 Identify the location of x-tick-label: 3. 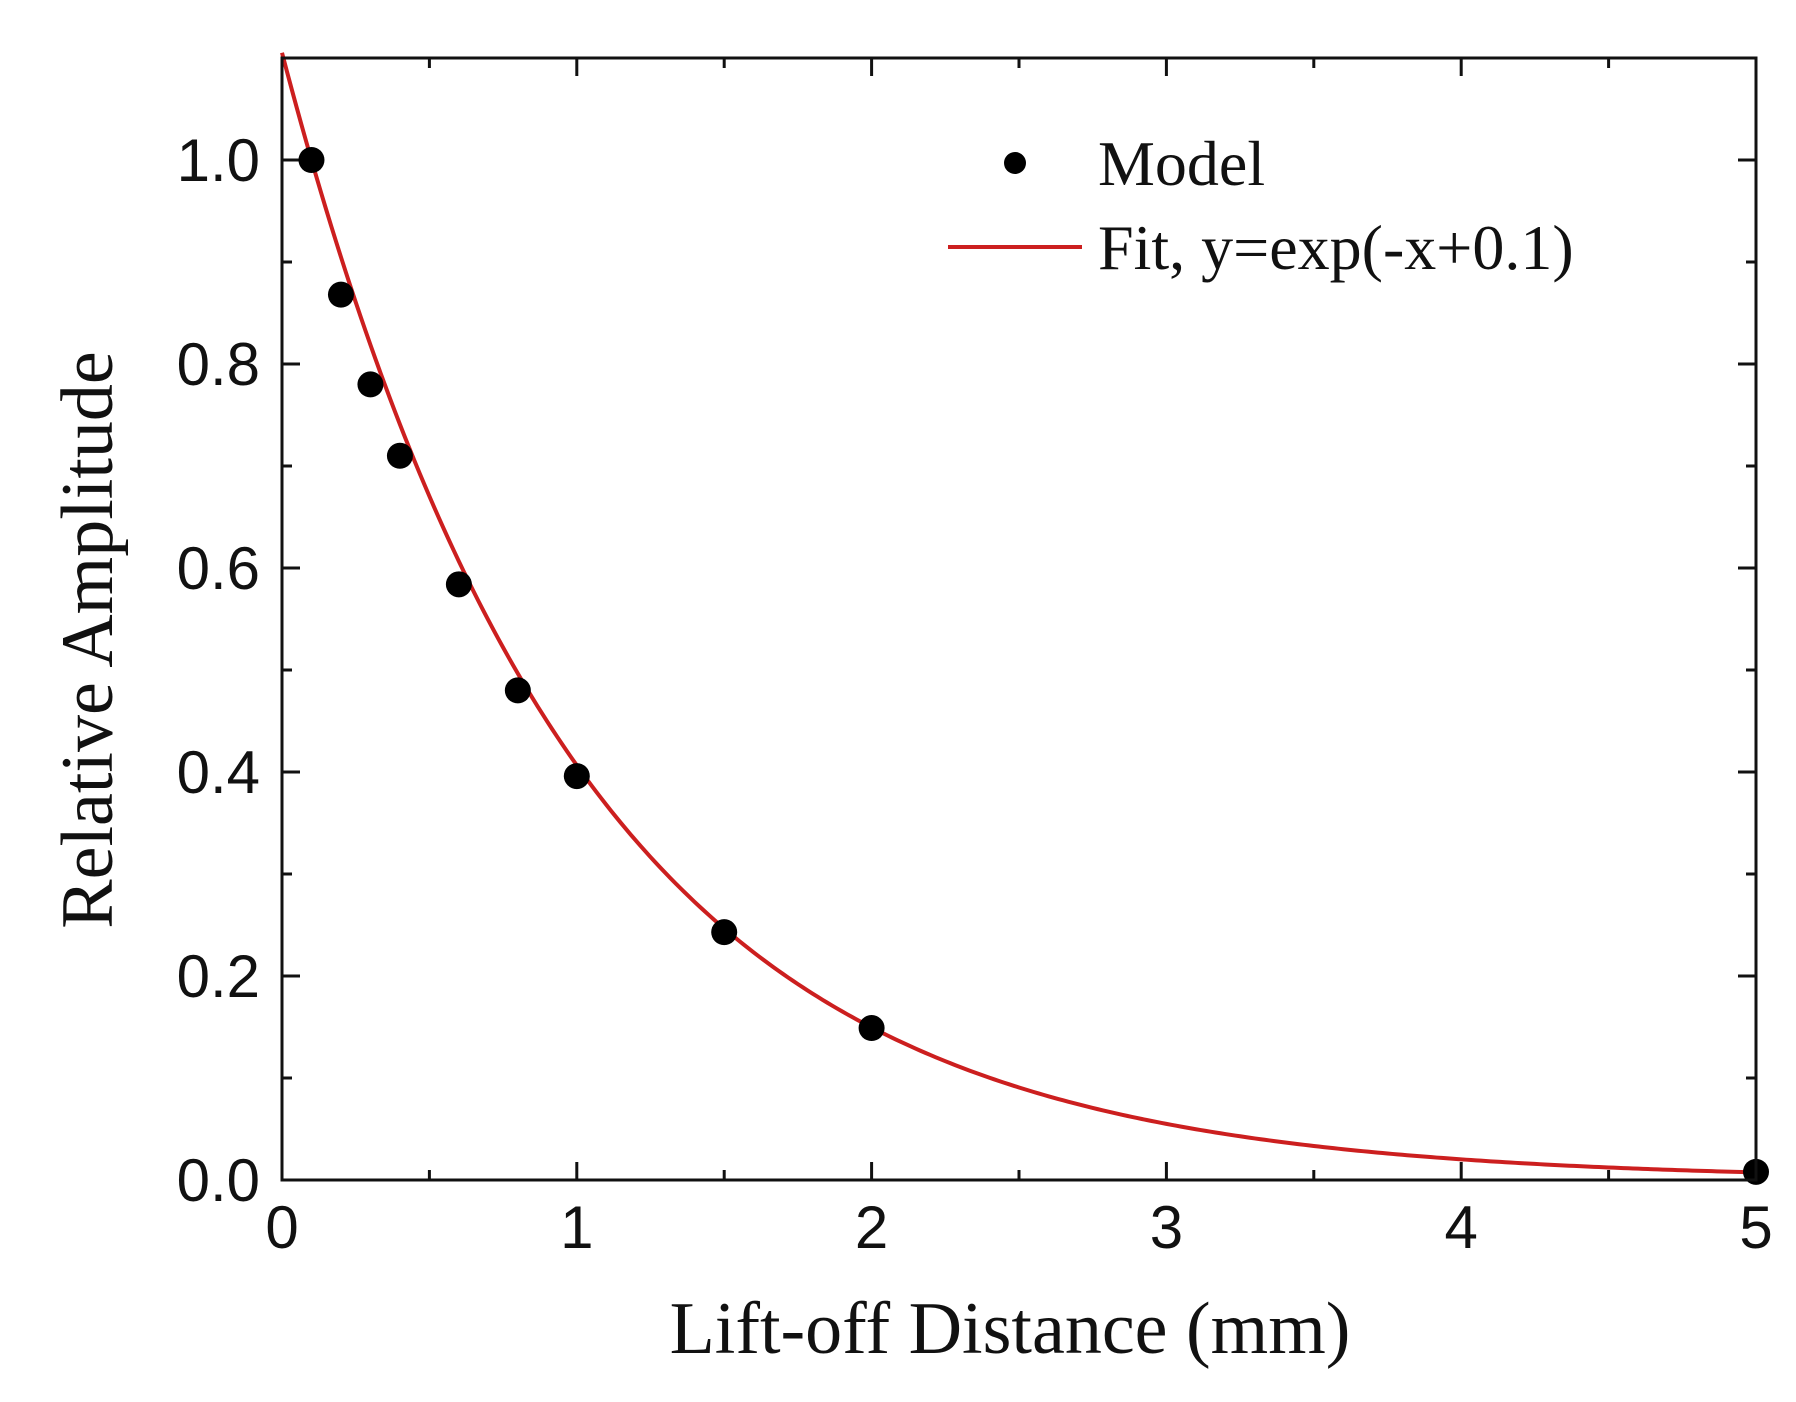
(1166, 1227).